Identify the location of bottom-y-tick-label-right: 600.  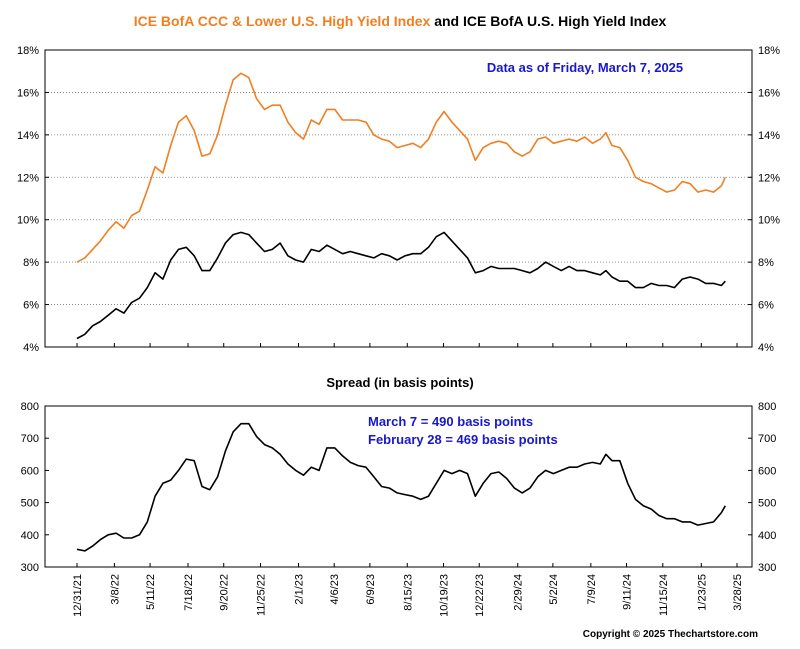
(767, 471).